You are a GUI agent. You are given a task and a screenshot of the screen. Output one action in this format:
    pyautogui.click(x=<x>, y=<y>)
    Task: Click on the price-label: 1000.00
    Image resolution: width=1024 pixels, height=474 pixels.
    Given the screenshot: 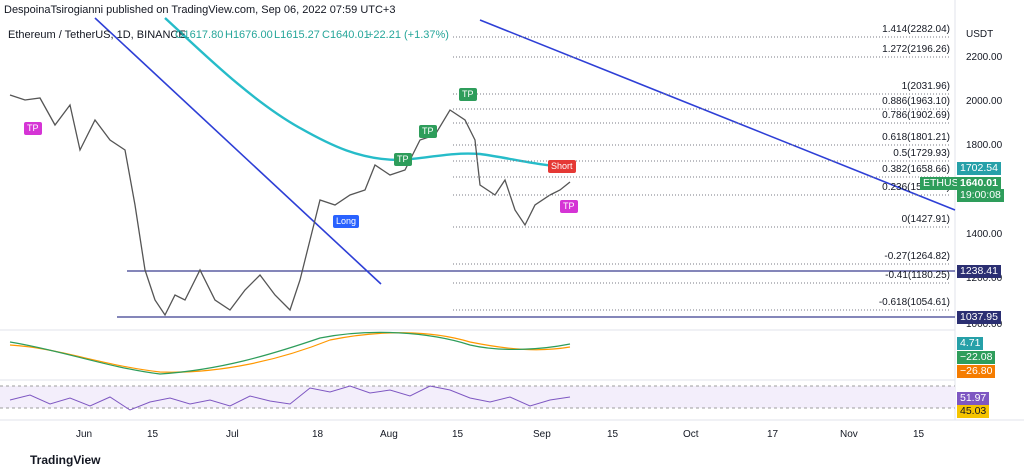 What is the action you would take?
    pyautogui.click(x=984, y=324)
    